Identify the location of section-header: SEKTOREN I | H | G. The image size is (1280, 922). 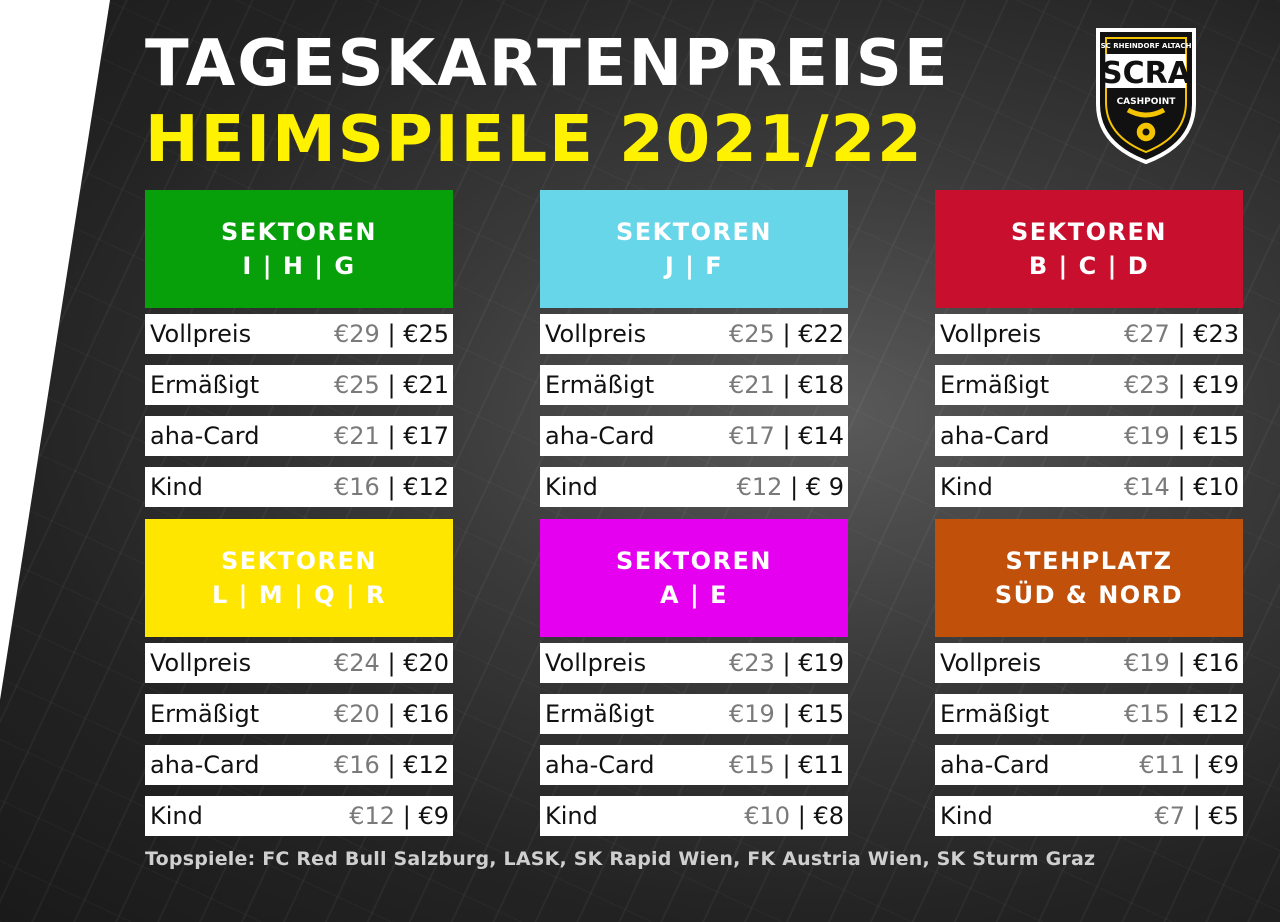
(299, 249).